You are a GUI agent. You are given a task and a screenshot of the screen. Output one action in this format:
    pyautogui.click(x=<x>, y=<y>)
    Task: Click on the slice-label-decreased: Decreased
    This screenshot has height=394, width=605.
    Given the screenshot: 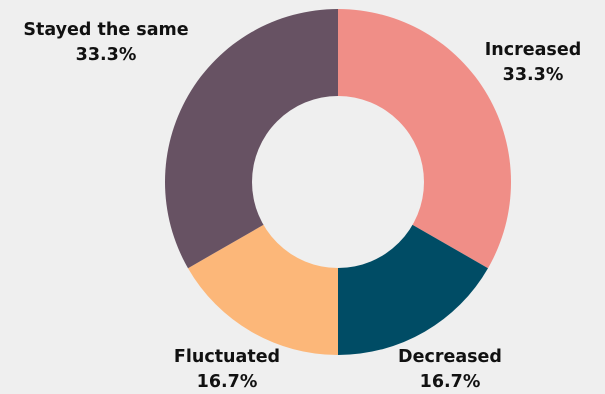 What is the action you would take?
    pyautogui.click(x=450, y=357)
    